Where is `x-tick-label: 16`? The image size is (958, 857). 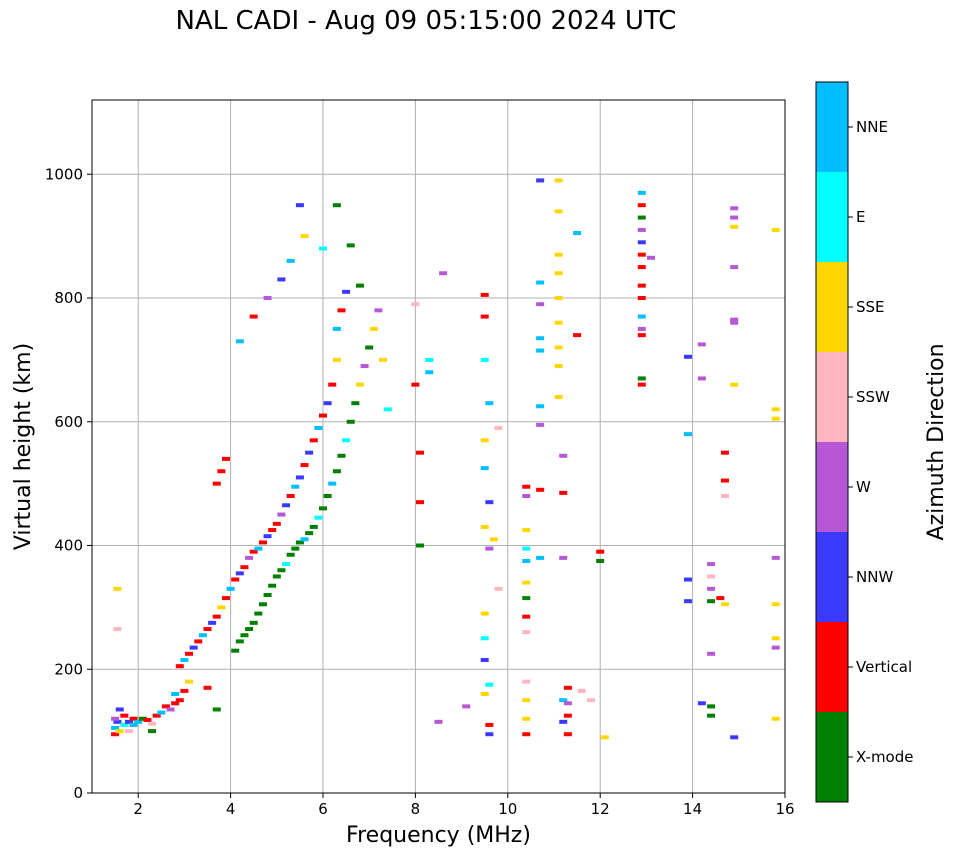 x-tick-label: 16 is located at coordinates (784, 809).